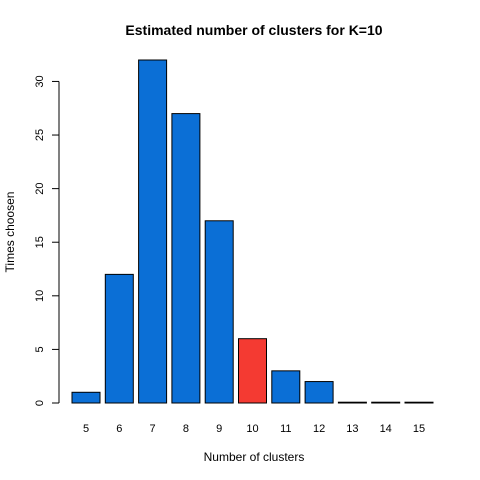  What do you see at coordinates (40, 242) in the screenshot?
I see `y-tick-label: 15` at bounding box center [40, 242].